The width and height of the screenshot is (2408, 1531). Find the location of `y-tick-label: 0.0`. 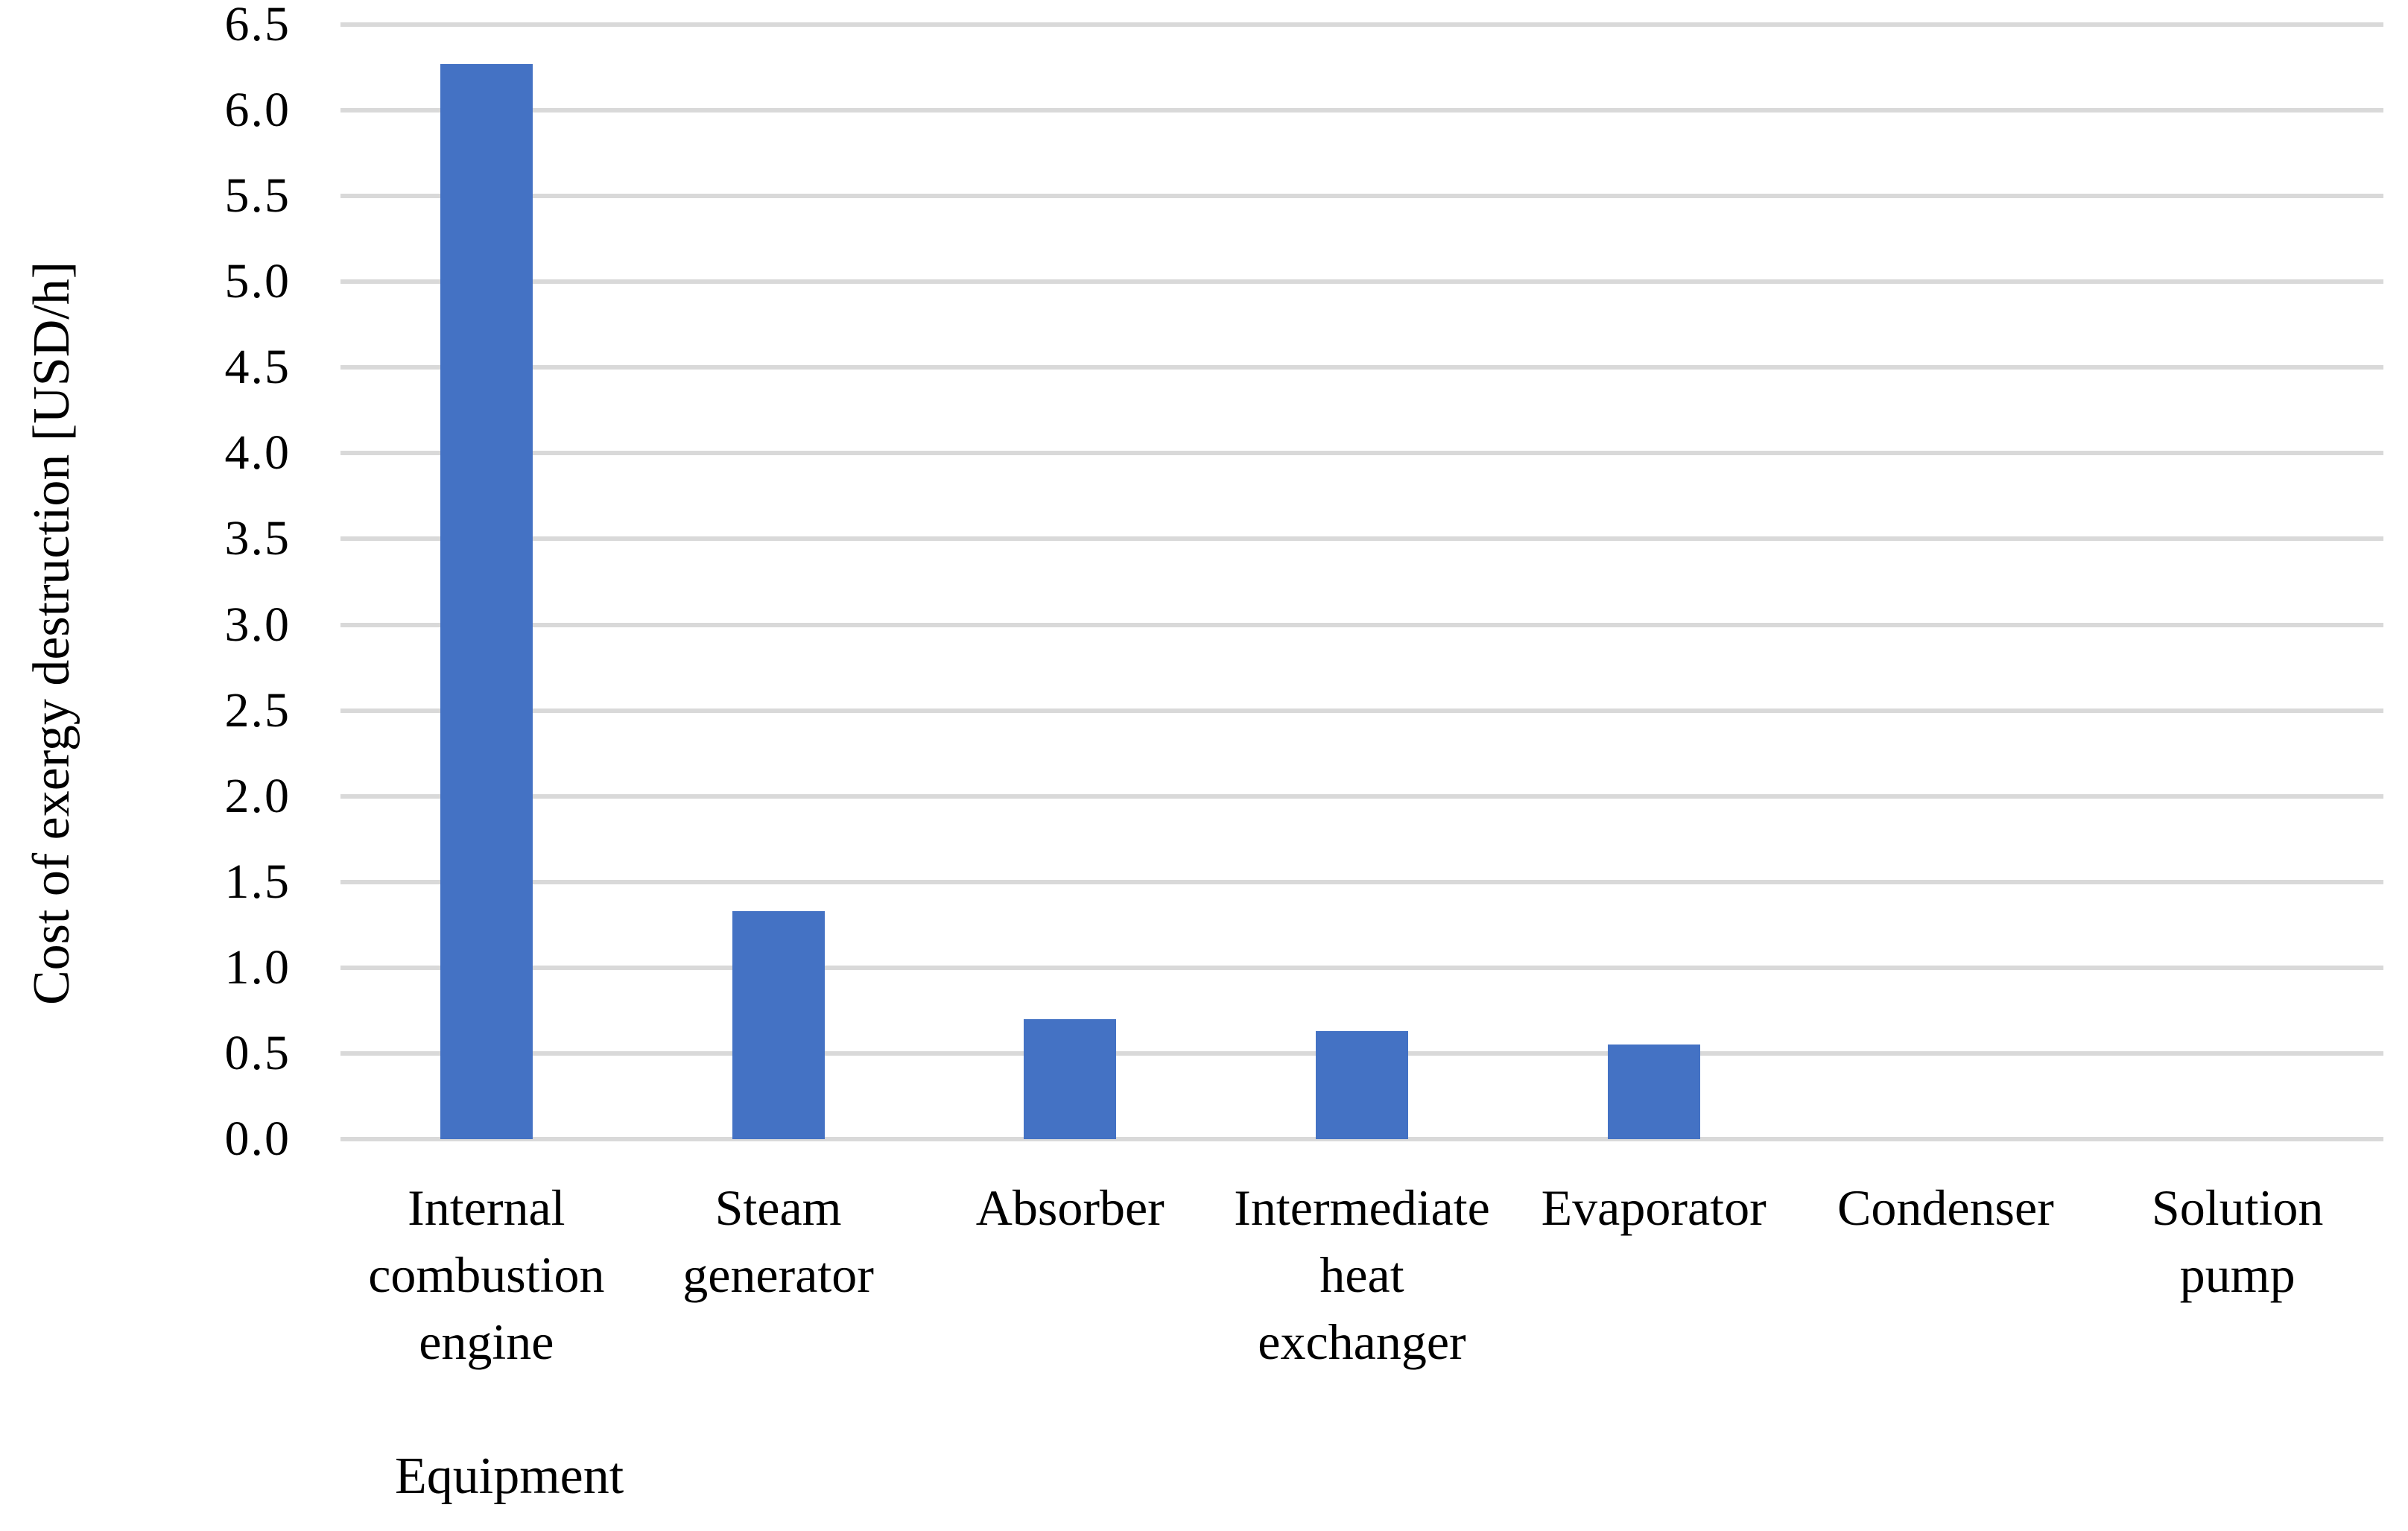

y-tick-label: 0.0 is located at coordinates (257, 1139).